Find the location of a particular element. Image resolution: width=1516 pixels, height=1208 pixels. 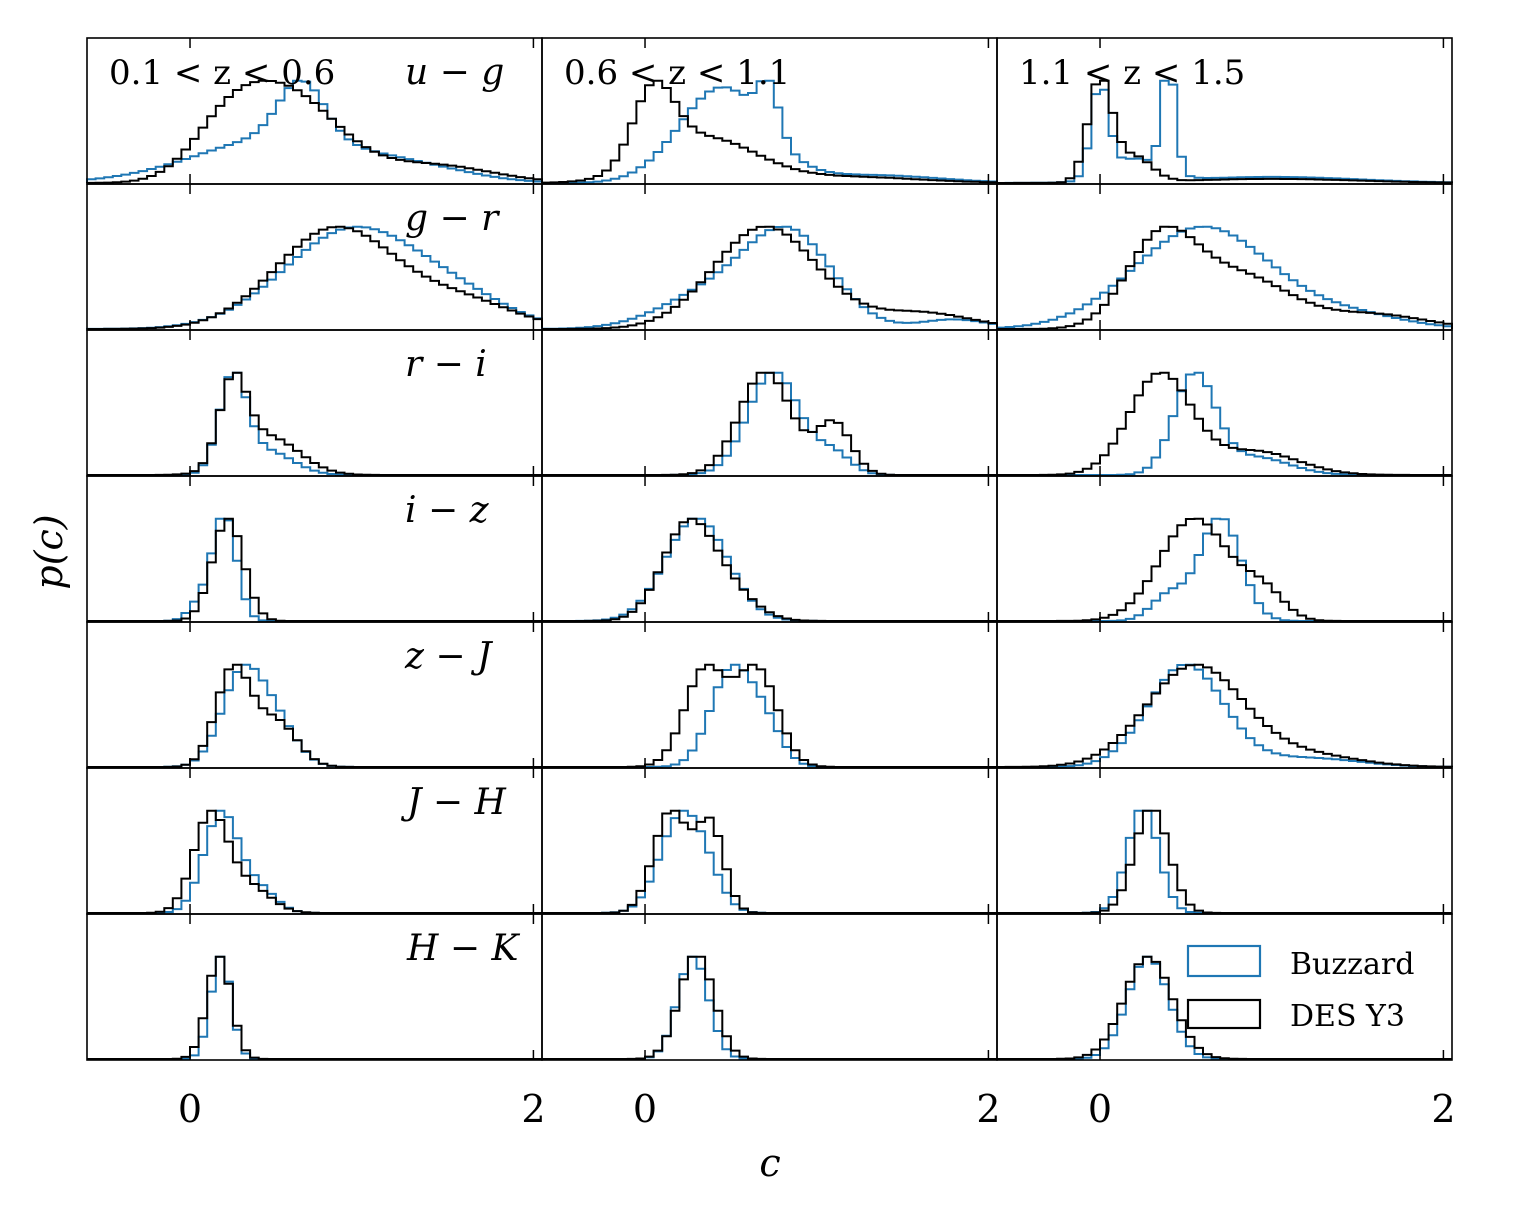

panel-frame is located at coordinates (1224, 987).